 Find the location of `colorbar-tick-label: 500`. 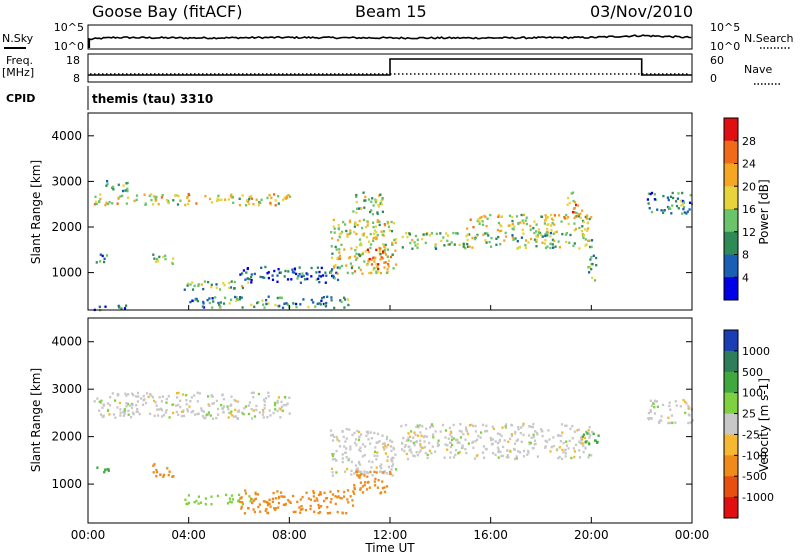

colorbar-tick-label: 500 is located at coordinates (752, 372).